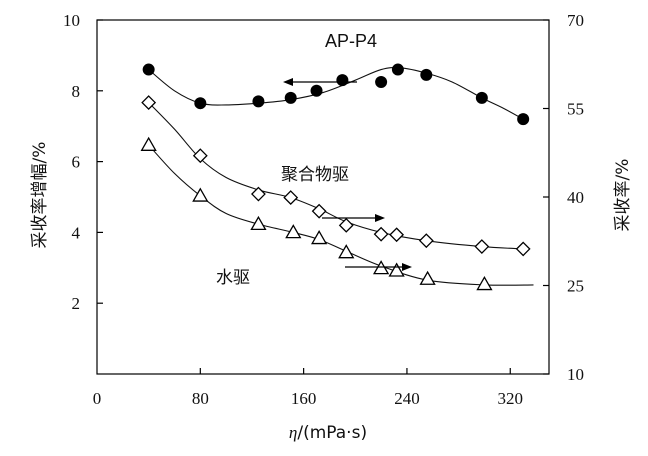 The image size is (648, 456). What do you see at coordinates (315, 175) in the screenshot?
I see `series-label-polymer: 聚合物驱` at bounding box center [315, 175].